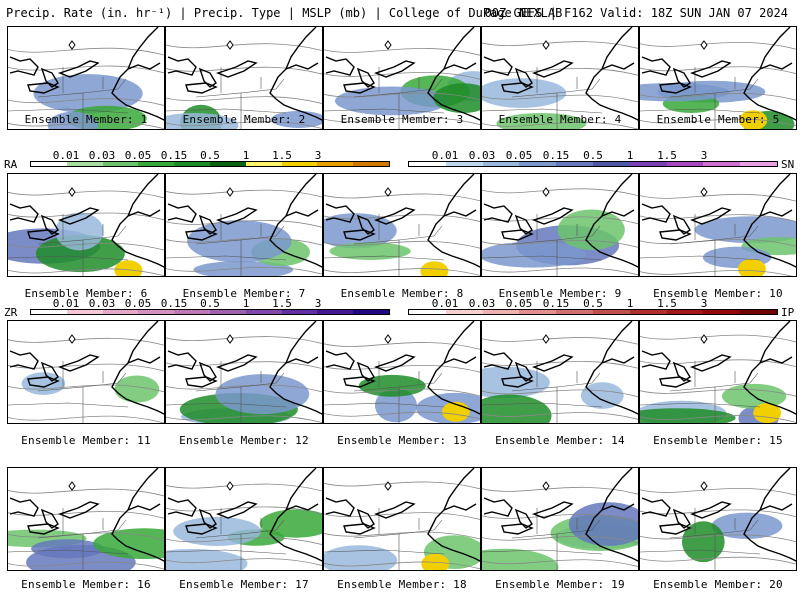 The image size is (800, 600). Describe the element at coordinates (102, 303) in the screenshot. I see `legend-tick-label: 0.03` at that location.